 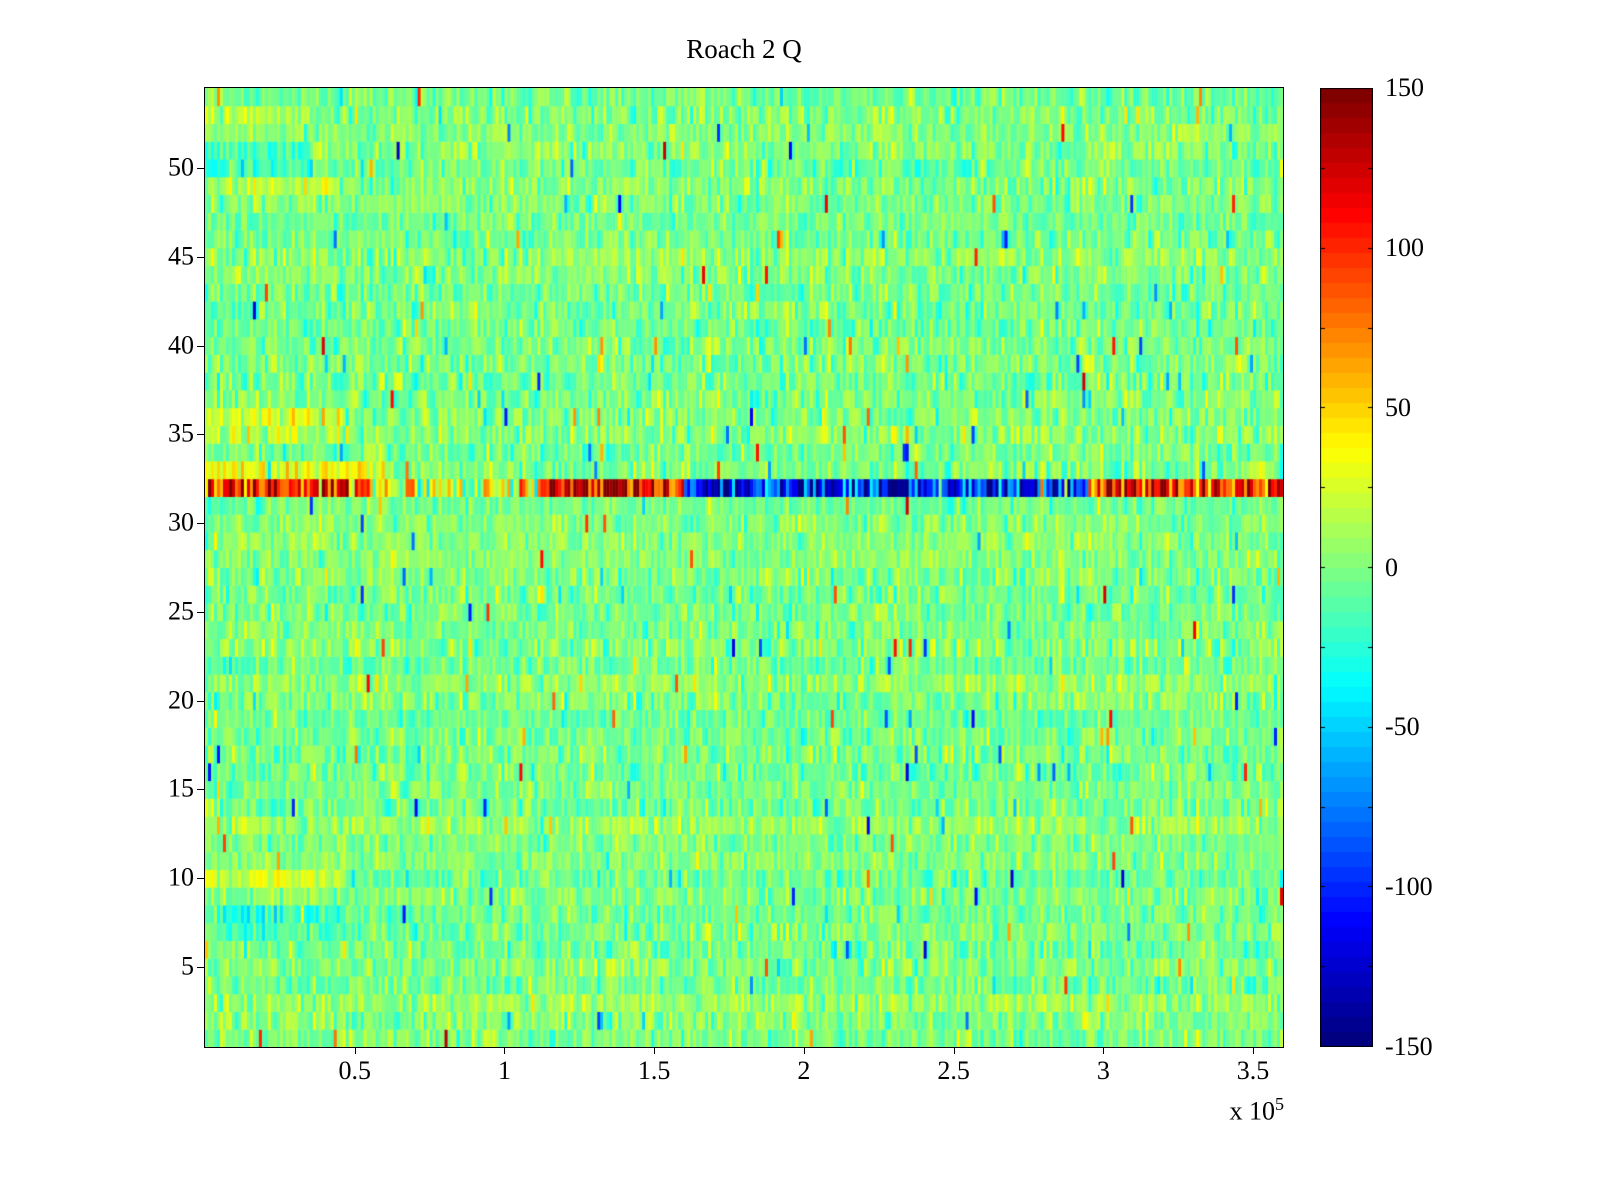 What do you see at coordinates (181, 167) in the screenshot?
I see `y-tick-label: 50` at bounding box center [181, 167].